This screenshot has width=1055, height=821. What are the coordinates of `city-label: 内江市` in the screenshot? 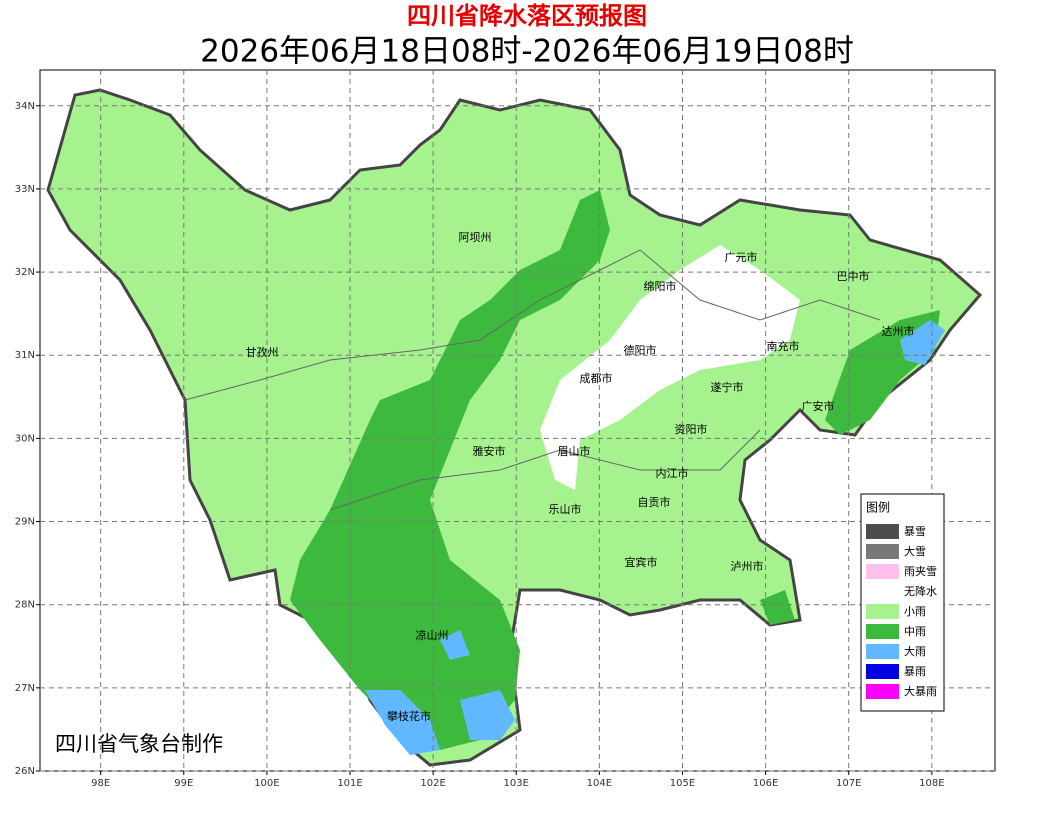 It's located at (672, 473).